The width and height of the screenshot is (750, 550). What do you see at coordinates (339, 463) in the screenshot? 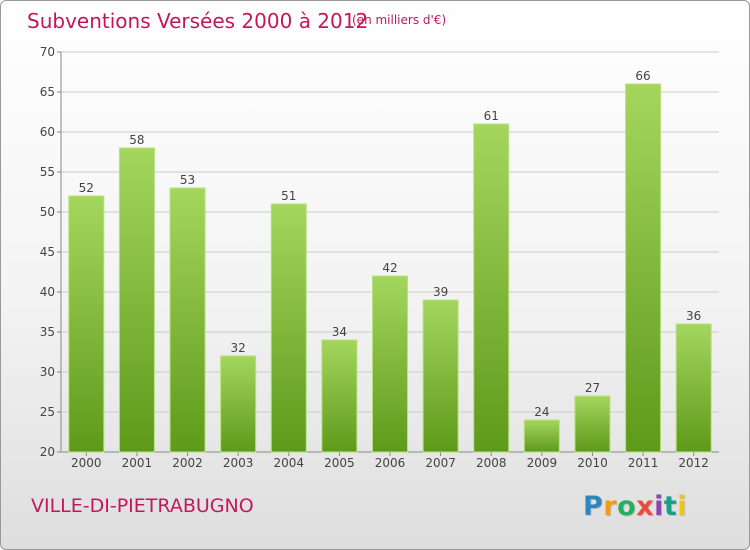
I see `x-tick-label: 2005` at bounding box center [339, 463].